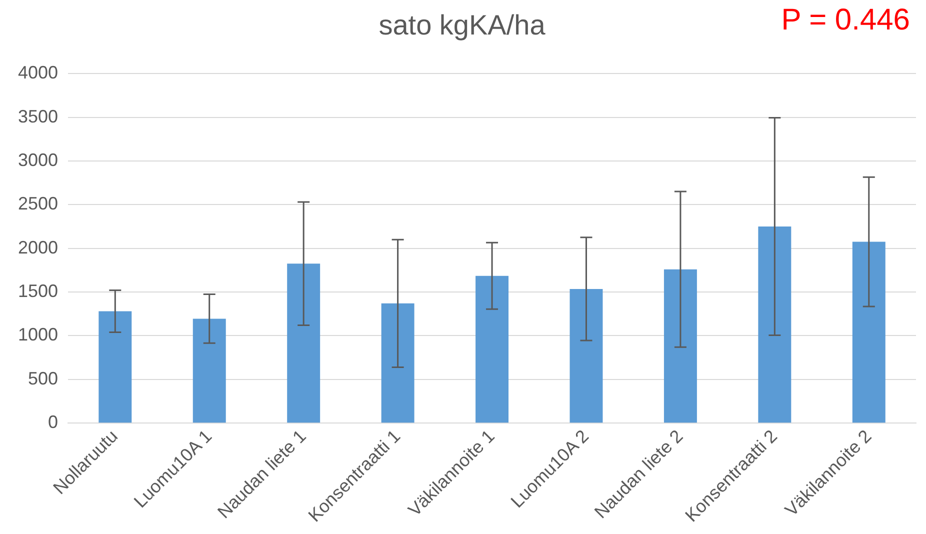 This screenshot has height=534, width=926. What do you see at coordinates (38, 116) in the screenshot?
I see `y-tick-label: 3500` at bounding box center [38, 116].